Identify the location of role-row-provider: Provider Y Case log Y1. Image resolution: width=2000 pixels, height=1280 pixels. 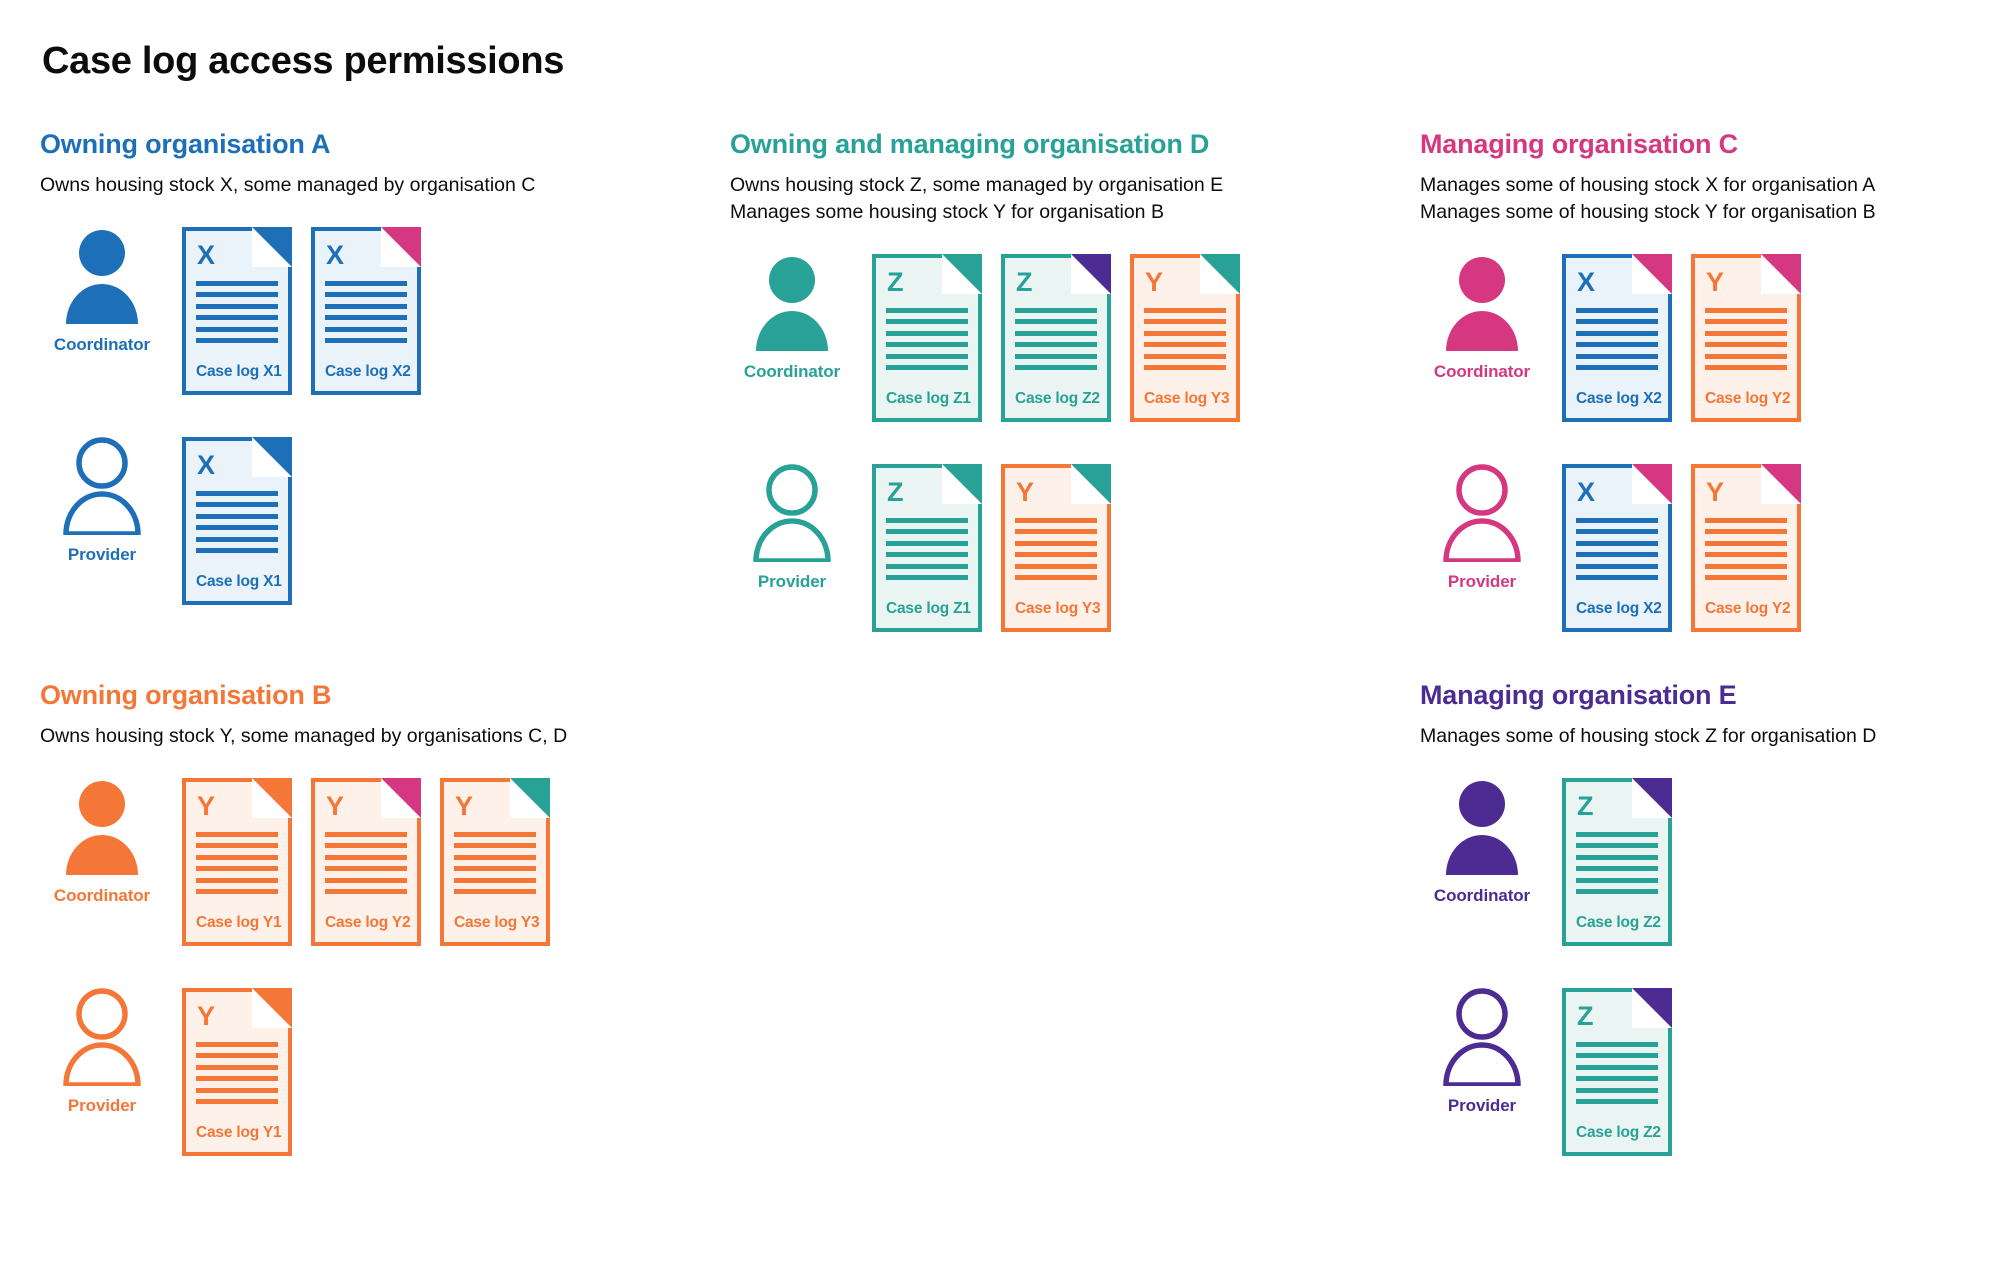
(385, 1071).